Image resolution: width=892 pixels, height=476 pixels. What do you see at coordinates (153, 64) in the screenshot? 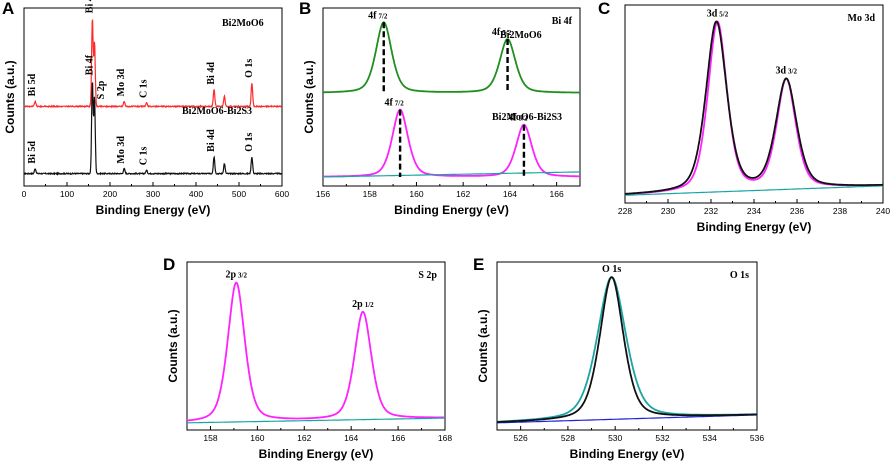
I see `series-line-bi2moo6` at bounding box center [153, 64].